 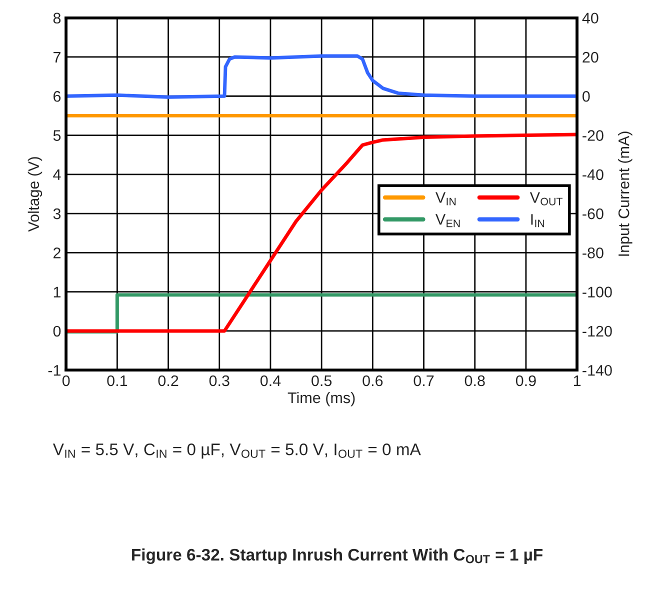 What do you see at coordinates (35, 194) in the screenshot?
I see `y-axis-title: Voltage (V)` at bounding box center [35, 194].